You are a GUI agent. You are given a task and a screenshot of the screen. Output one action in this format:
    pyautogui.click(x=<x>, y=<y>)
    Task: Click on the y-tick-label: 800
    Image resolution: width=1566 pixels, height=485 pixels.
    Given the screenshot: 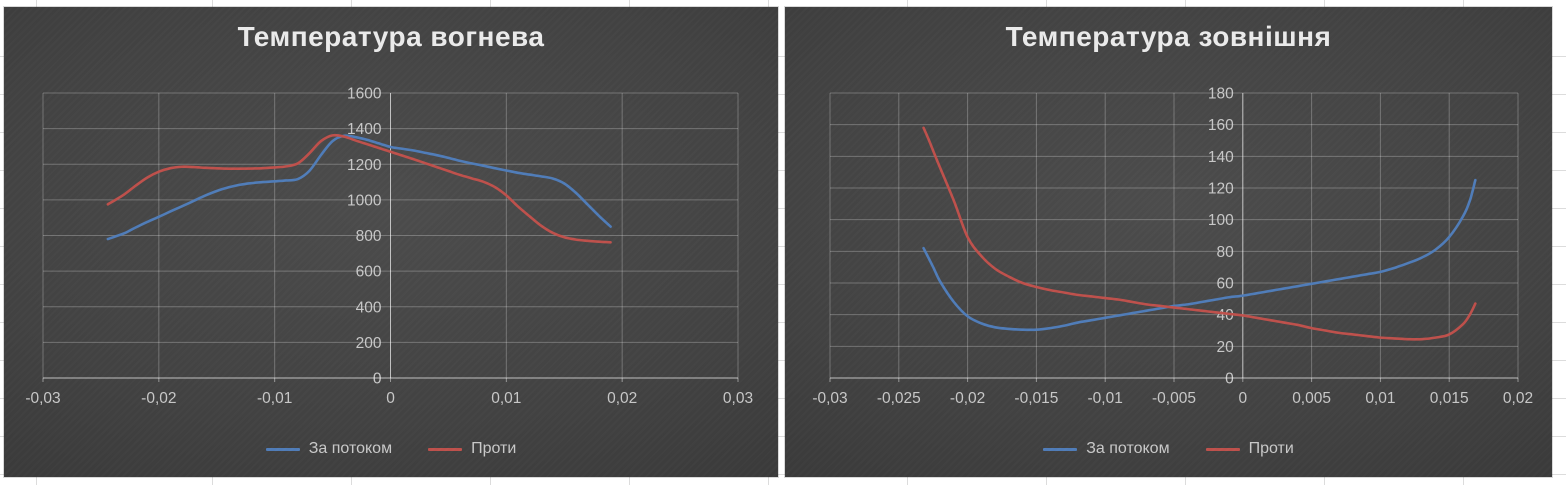 What is the action you would take?
    pyautogui.click(x=369, y=236)
    